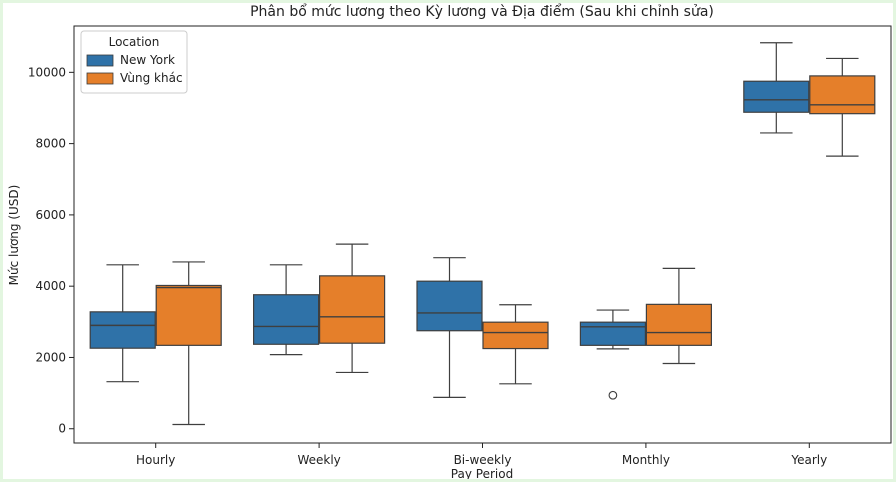 This screenshot has height=482, width=896. Describe the element at coordinates (483, 460) in the screenshot. I see `x-tick-label: Bi-weekly` at that location.